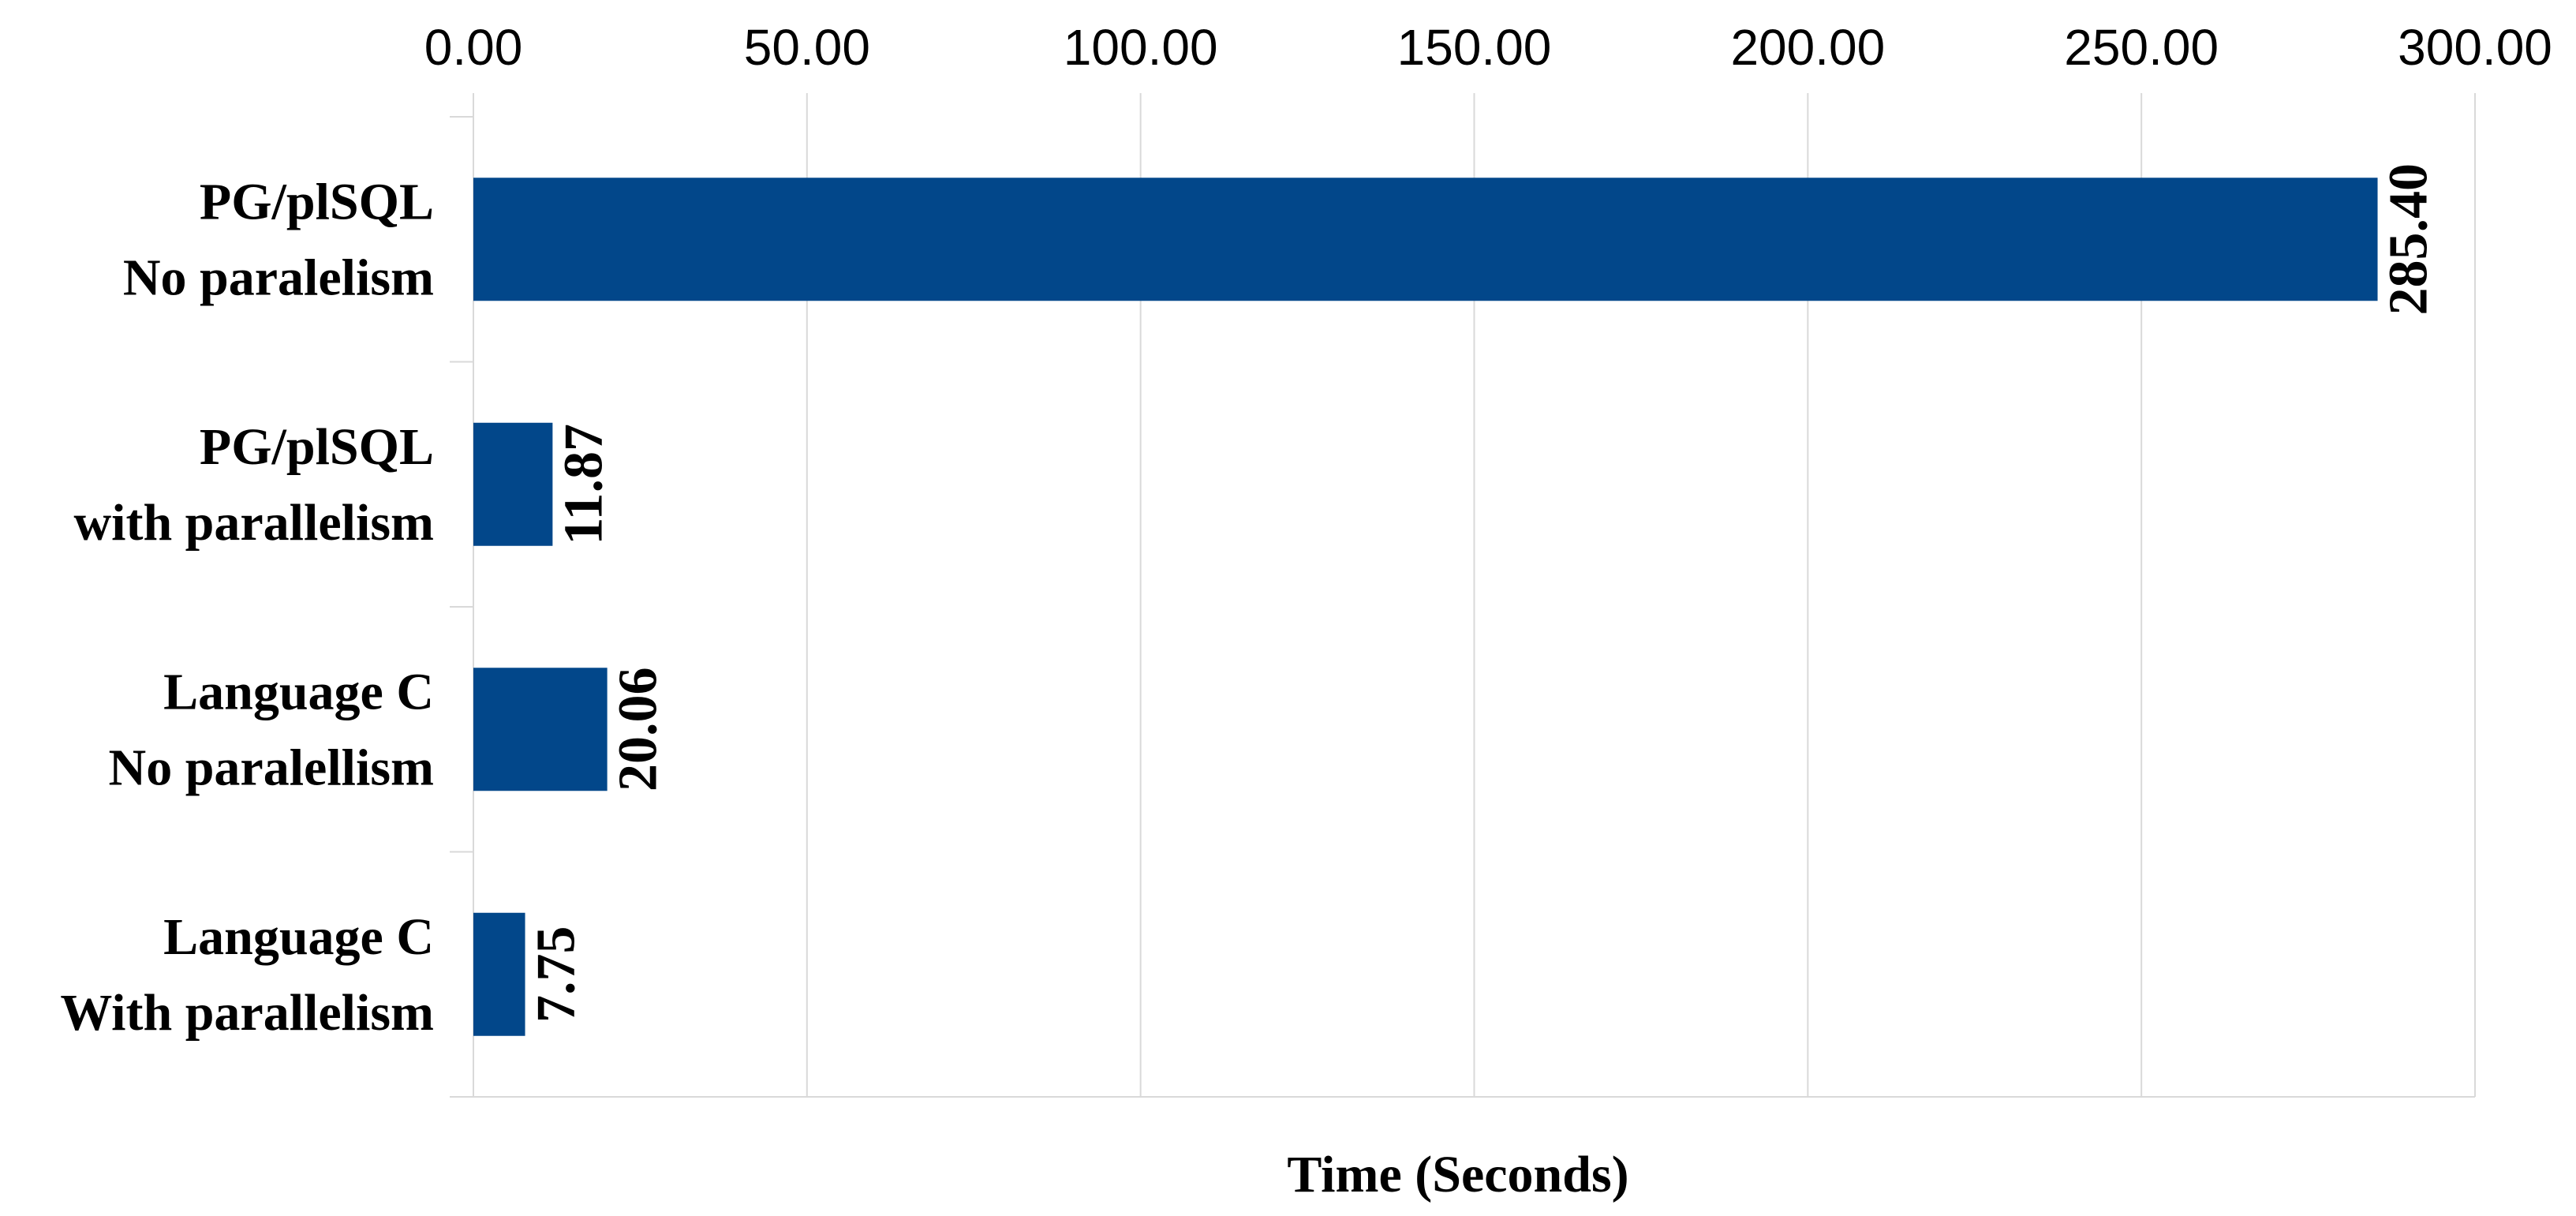 The height and width of the screenshot is (1216, 2576). Describe the element at coordinates (271, 768) in the screenshot. I see `category-label: No paralellism` at that location.